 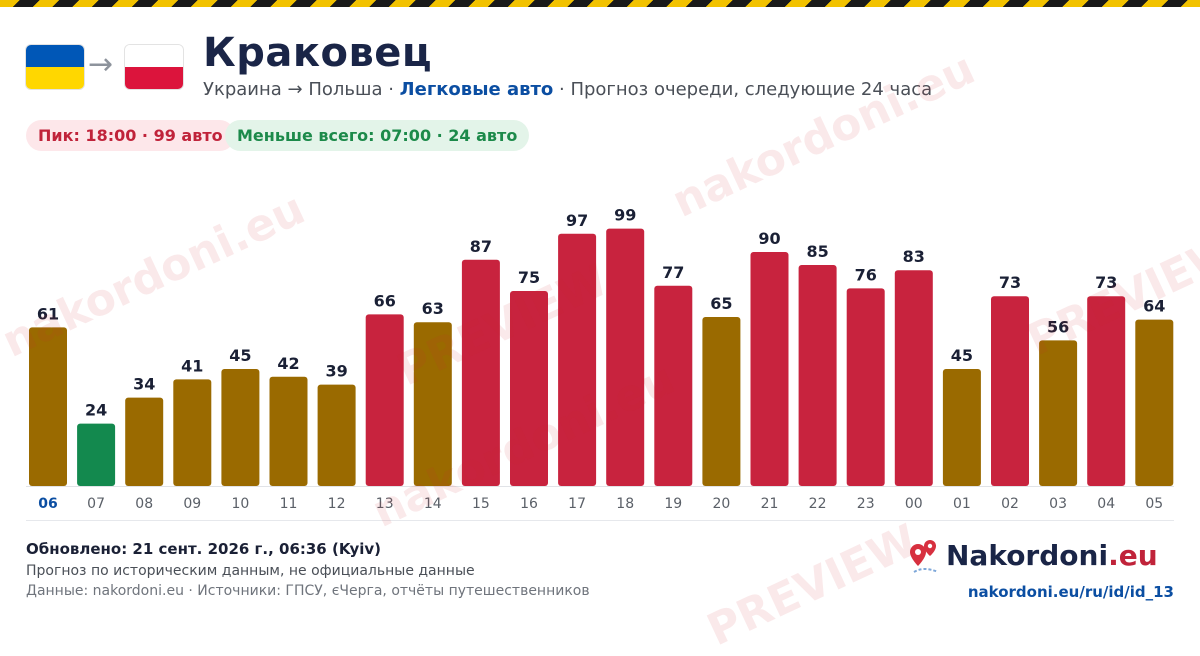 What do you see at coordinates (337, 504) in the screenshot?
I see `tick-label-12: 12` at bounding box center [337, 504].